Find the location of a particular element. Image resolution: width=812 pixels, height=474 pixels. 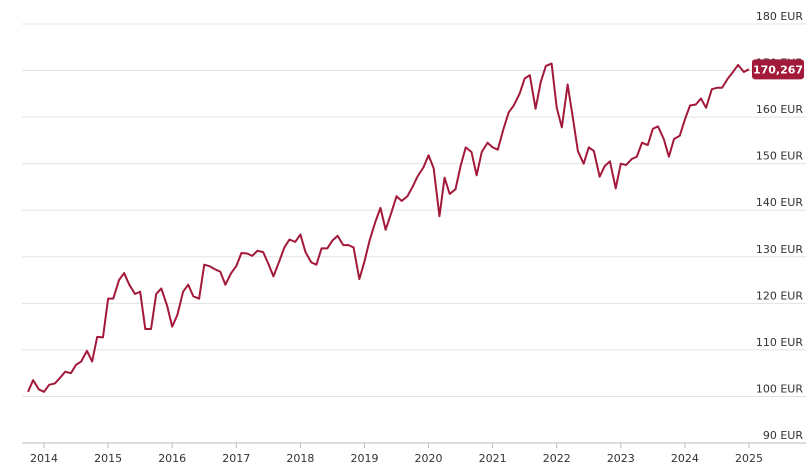

x-tick-label: 2016 is located at coordinates (172, 458).